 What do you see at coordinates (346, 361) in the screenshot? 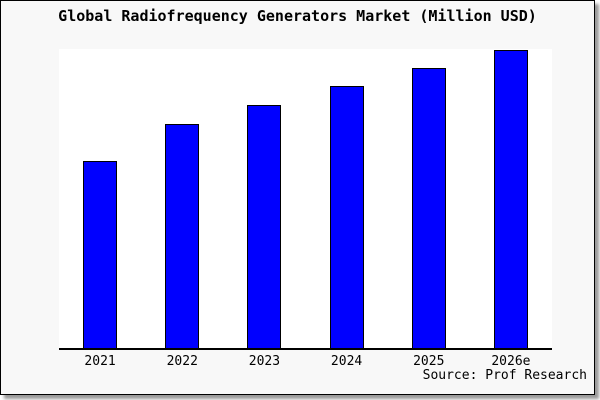
I see `x-tick-label: 2024` at bounding box center [346, 361].